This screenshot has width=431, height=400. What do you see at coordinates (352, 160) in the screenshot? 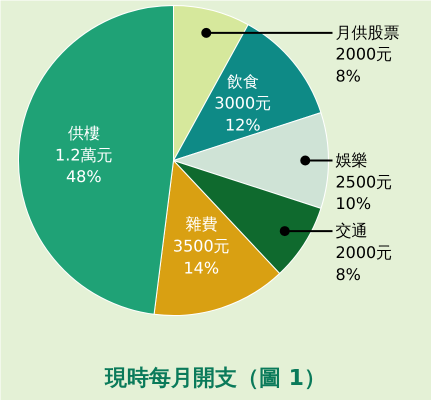
I see `slice-label: 娛樂` at bounding box center [352, 160].